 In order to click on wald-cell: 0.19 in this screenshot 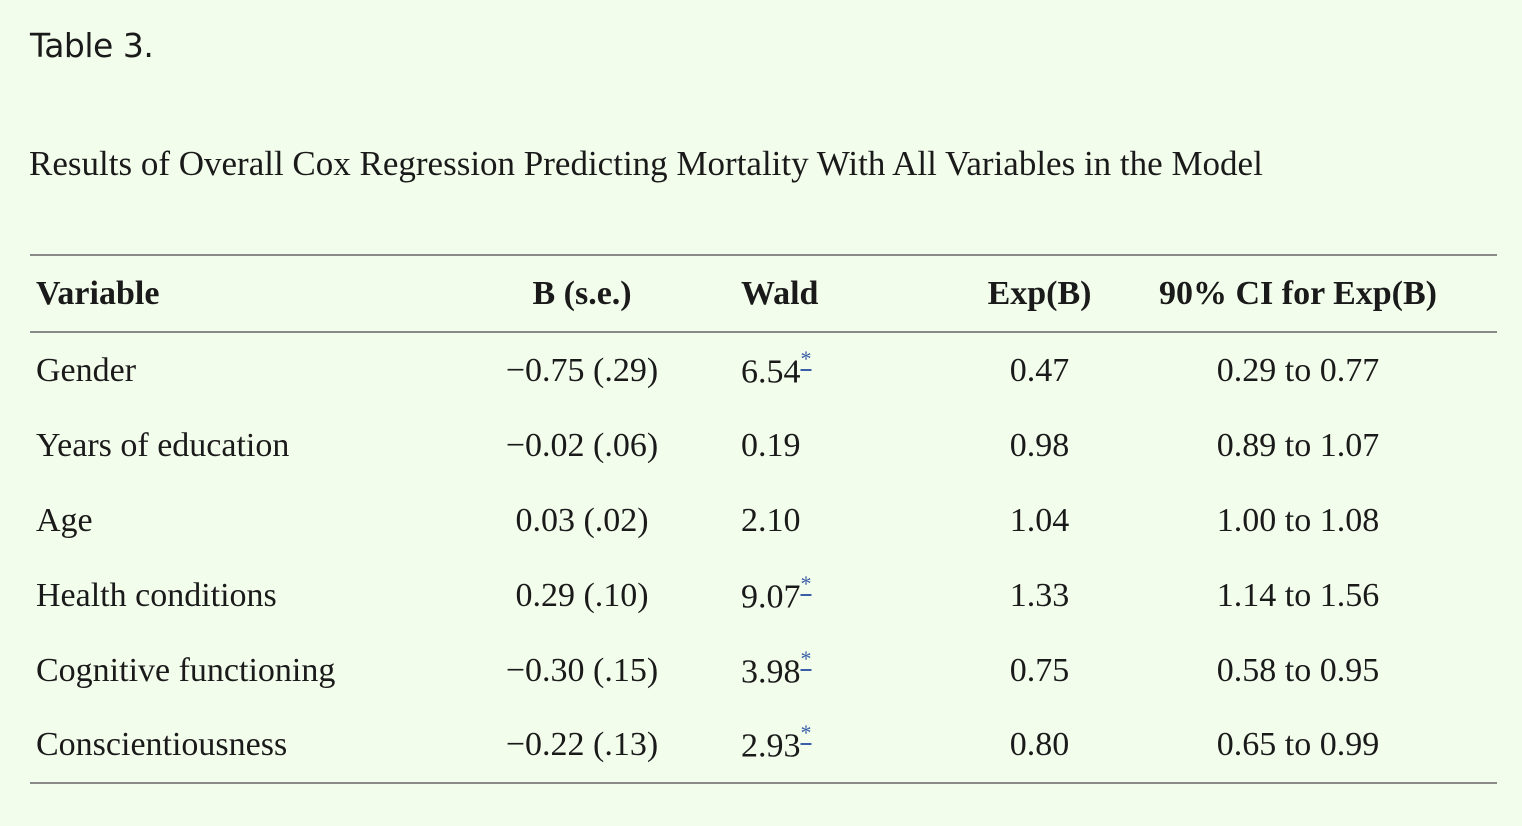, I will do `click(822, 445)`.